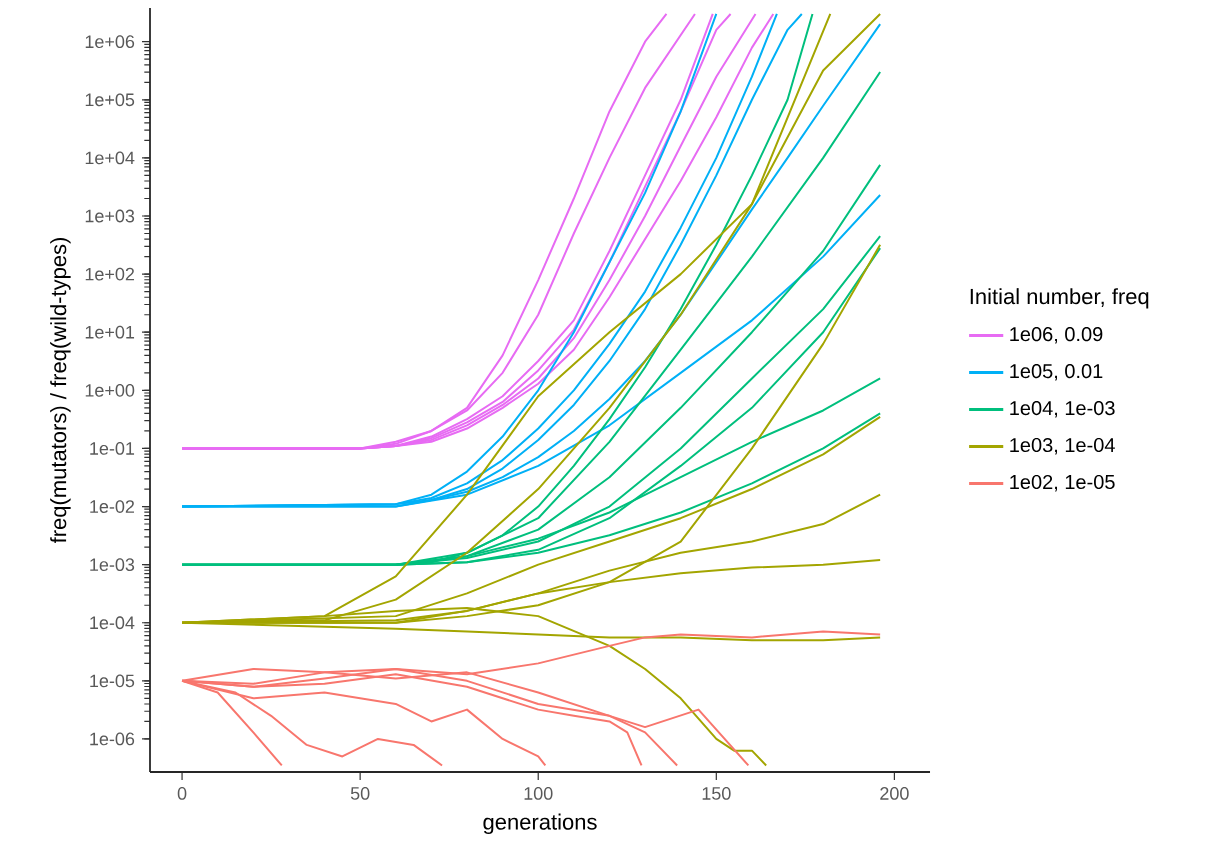 The height and width of the screenshot is (853, 1230). What do you see at coordinates (360, 793) in the screenshot?
I see `x-tick-label: 50` at bounding box center [360, 793].